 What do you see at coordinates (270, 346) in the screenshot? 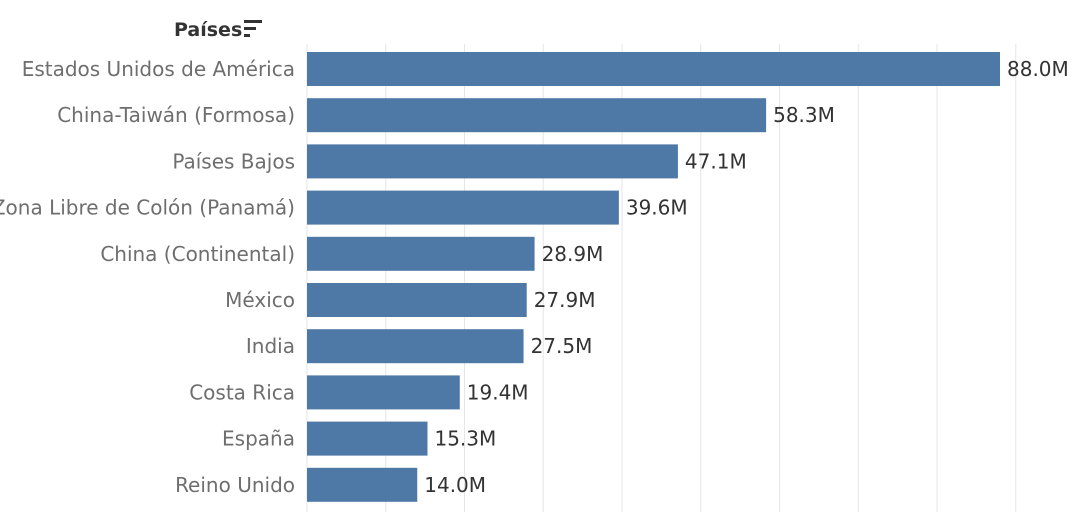
I see `category-label: India` at bounding box center [270, 346].